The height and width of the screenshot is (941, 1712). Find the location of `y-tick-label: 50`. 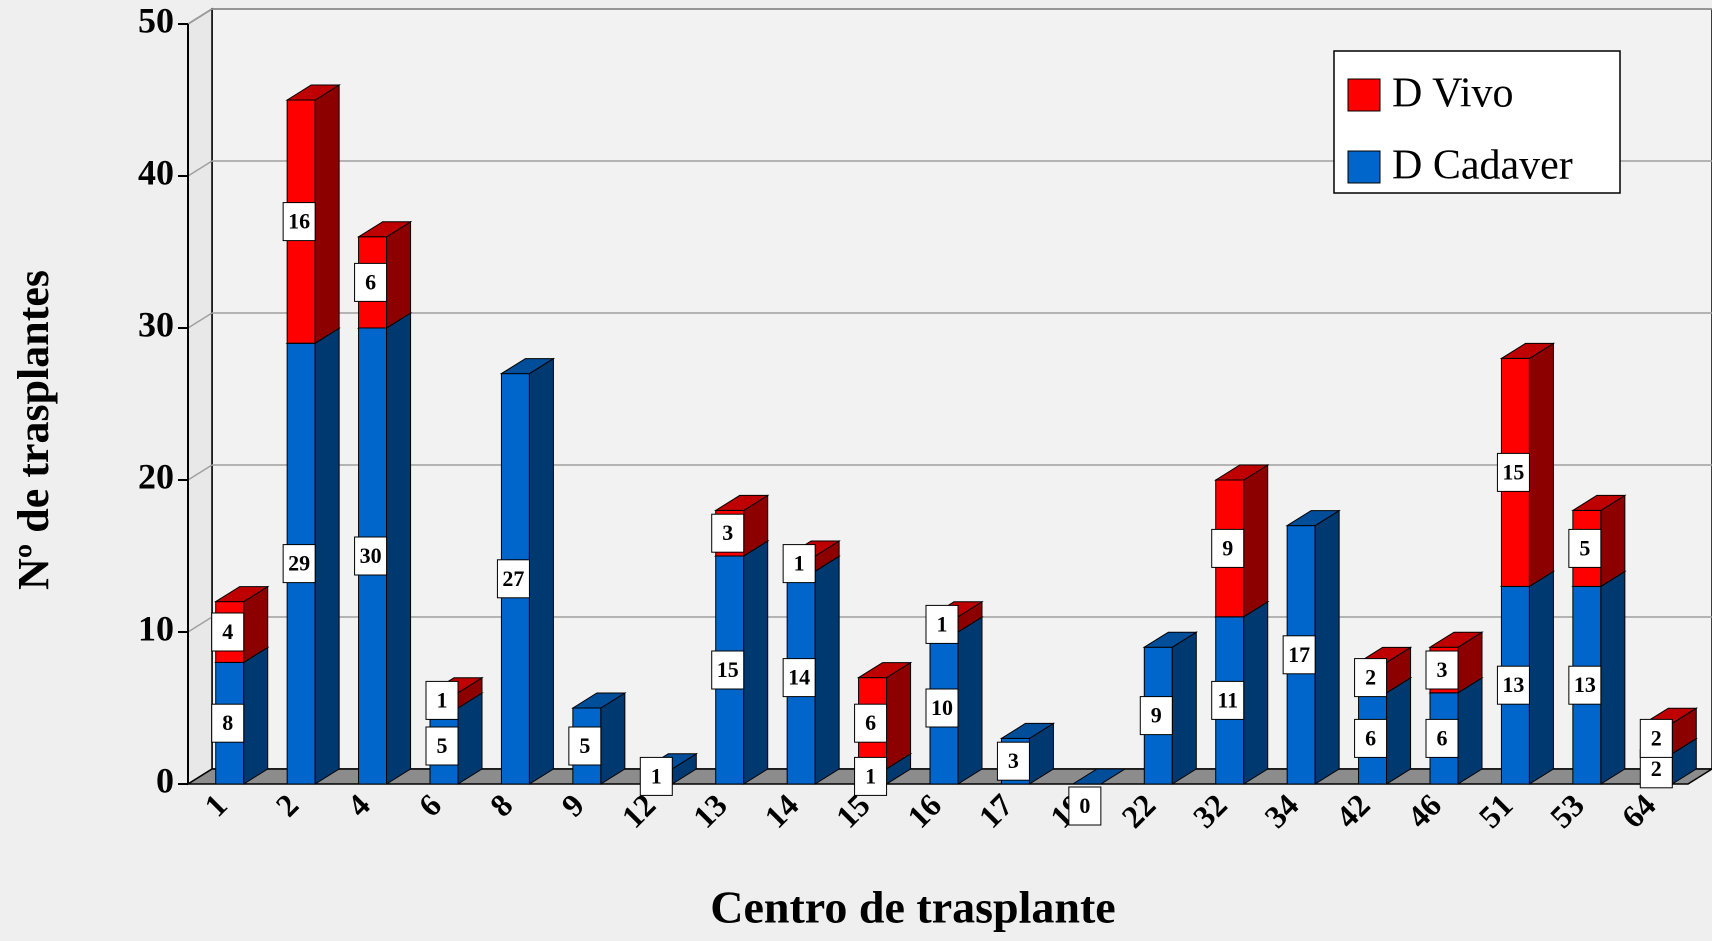

y-tick-label: 50 is located at coordinates (156, 20).